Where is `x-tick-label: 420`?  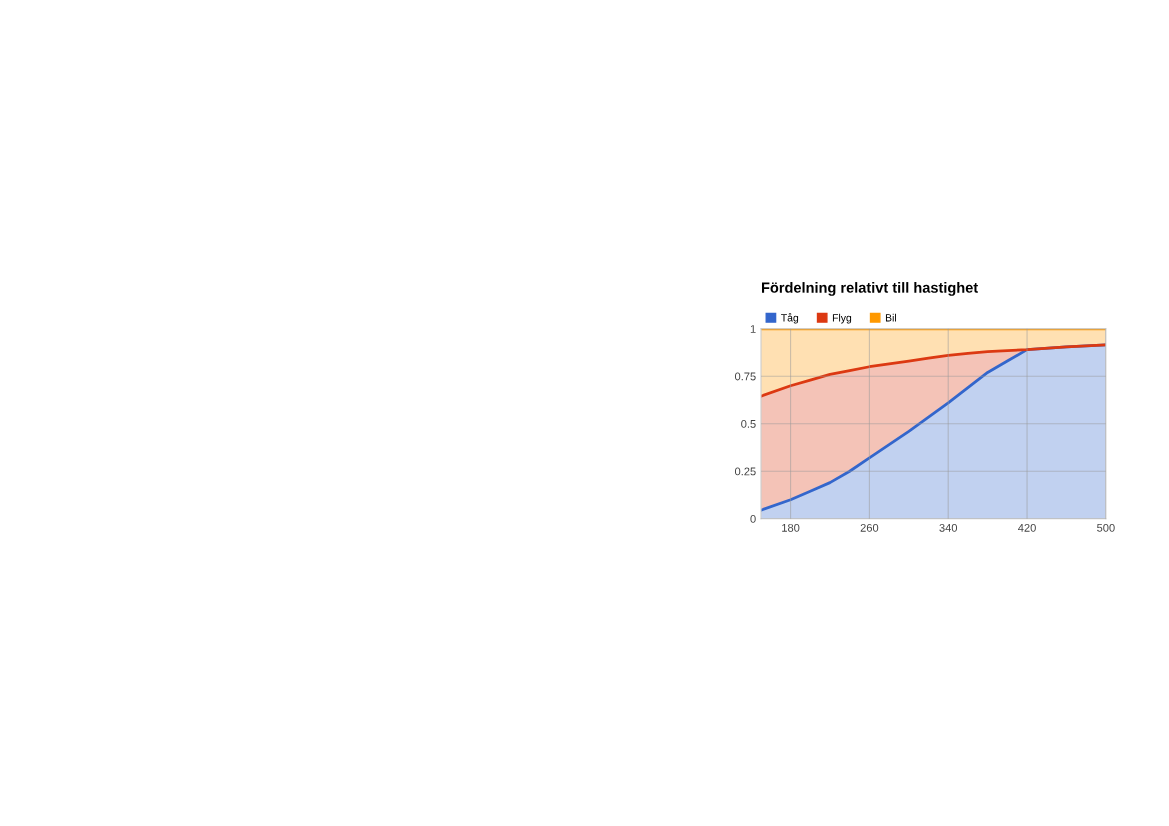 x-tick-label: 420 is located at coordinates (1027, 527).